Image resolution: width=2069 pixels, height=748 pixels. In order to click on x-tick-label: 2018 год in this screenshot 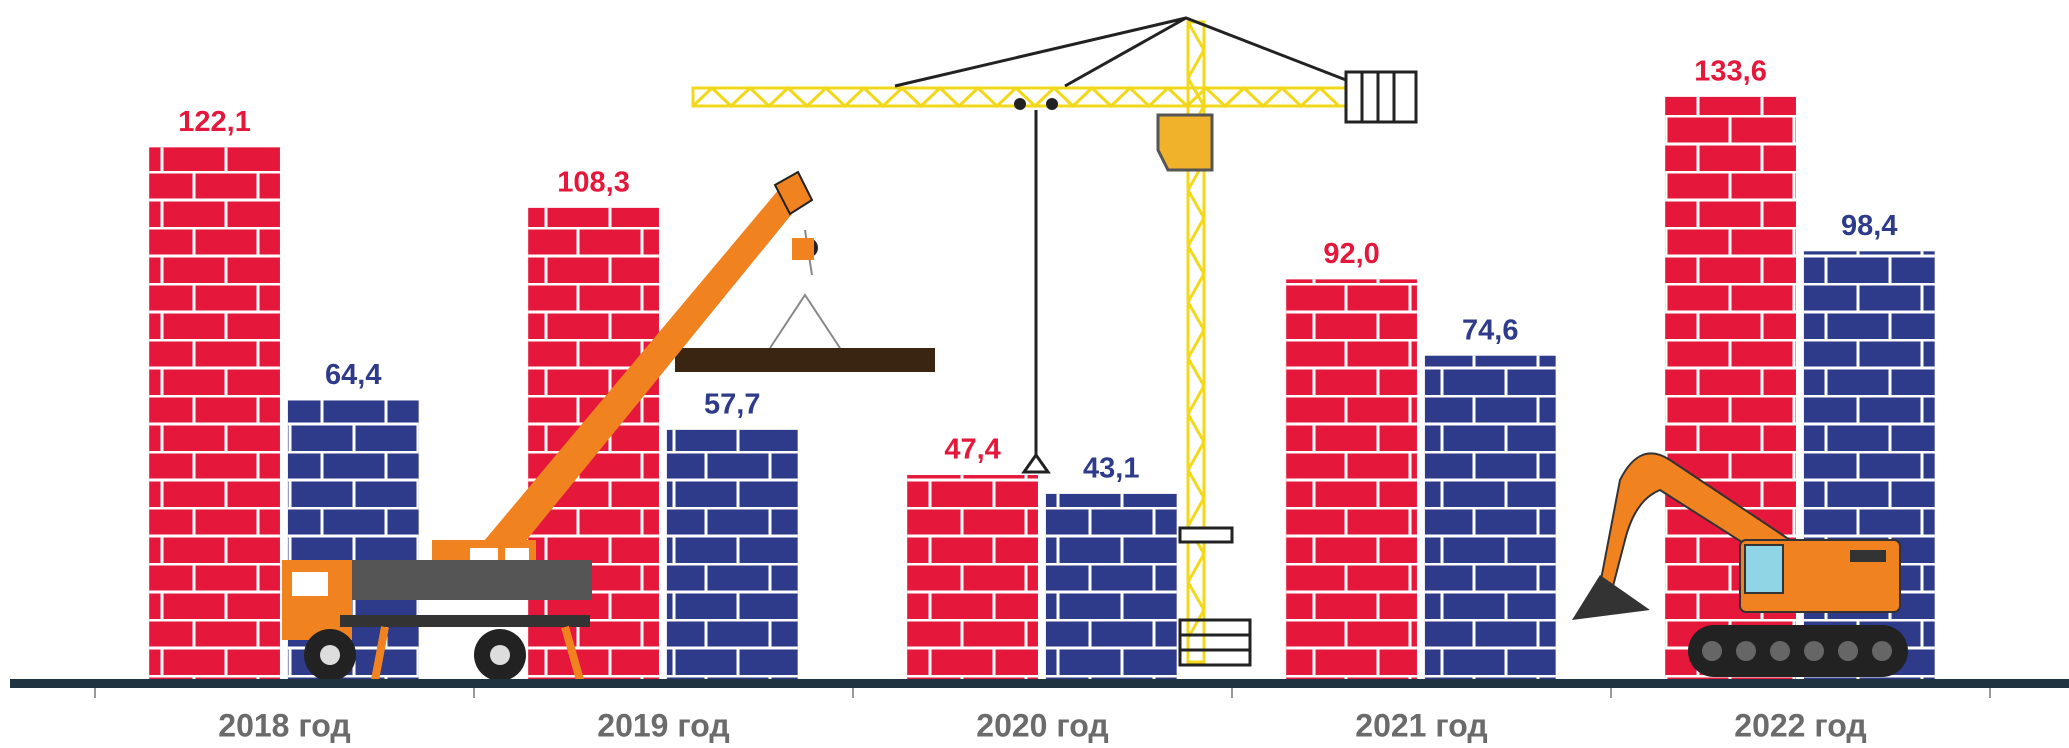, I will do `click(284, 725)`.